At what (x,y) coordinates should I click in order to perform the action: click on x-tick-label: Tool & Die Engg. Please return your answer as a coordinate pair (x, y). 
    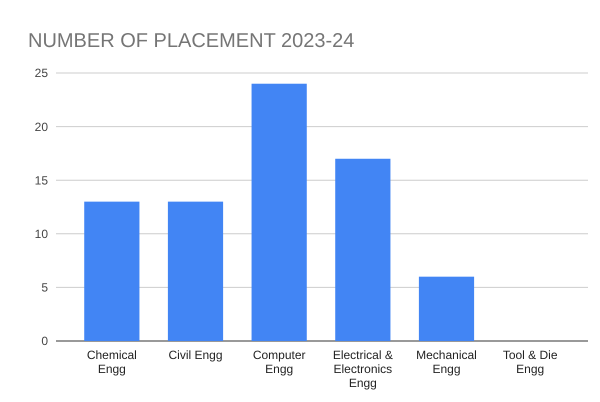
    Looking at the image, I should click on (530, 362).